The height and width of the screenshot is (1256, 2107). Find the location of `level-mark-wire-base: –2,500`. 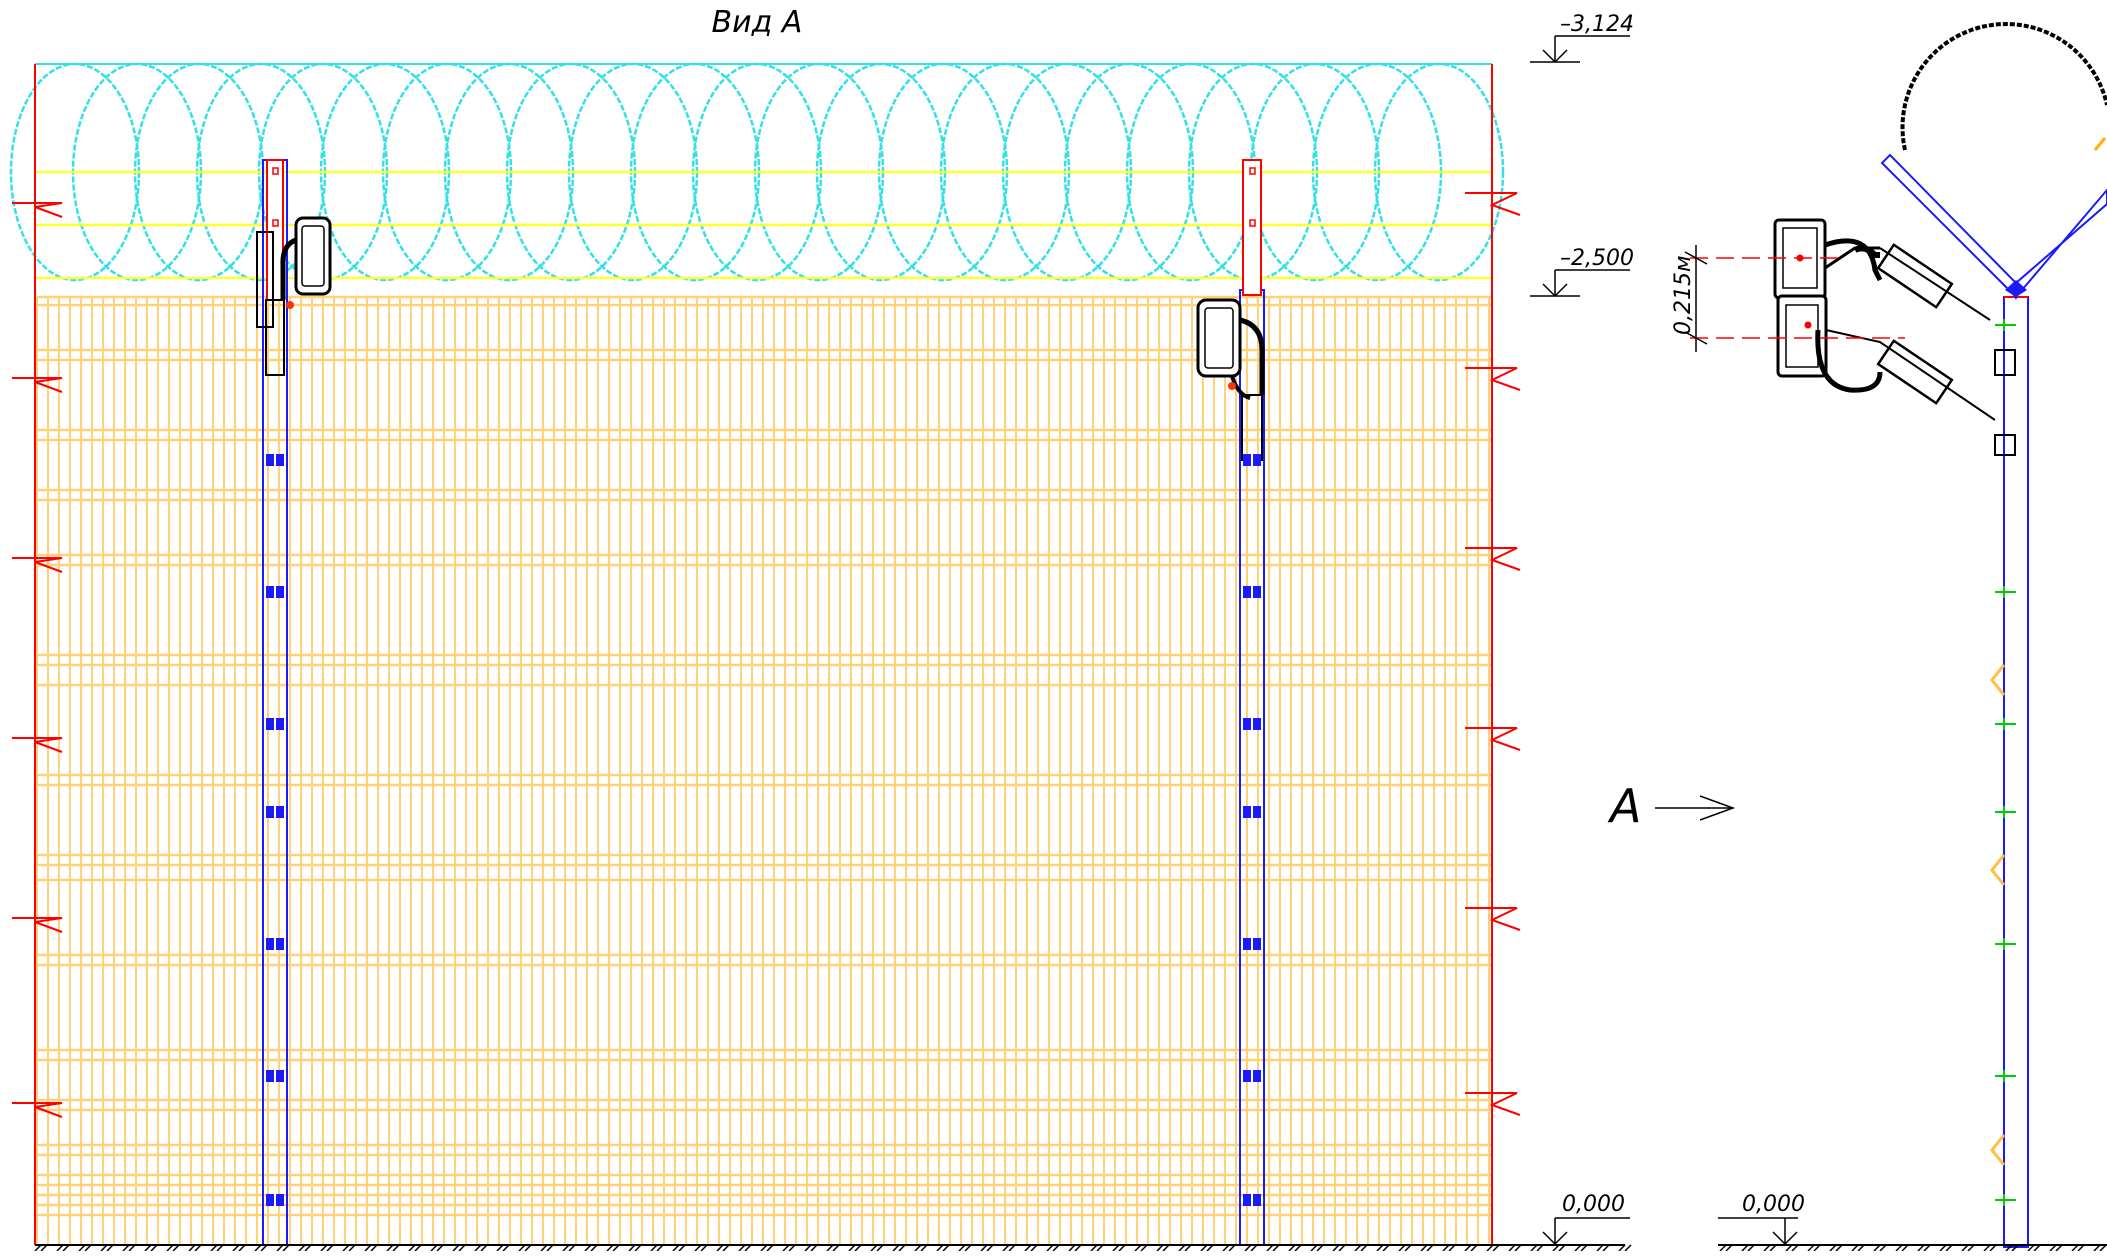

level-mark-wire-base: –2,500 is located at coordinates (1582, 272).